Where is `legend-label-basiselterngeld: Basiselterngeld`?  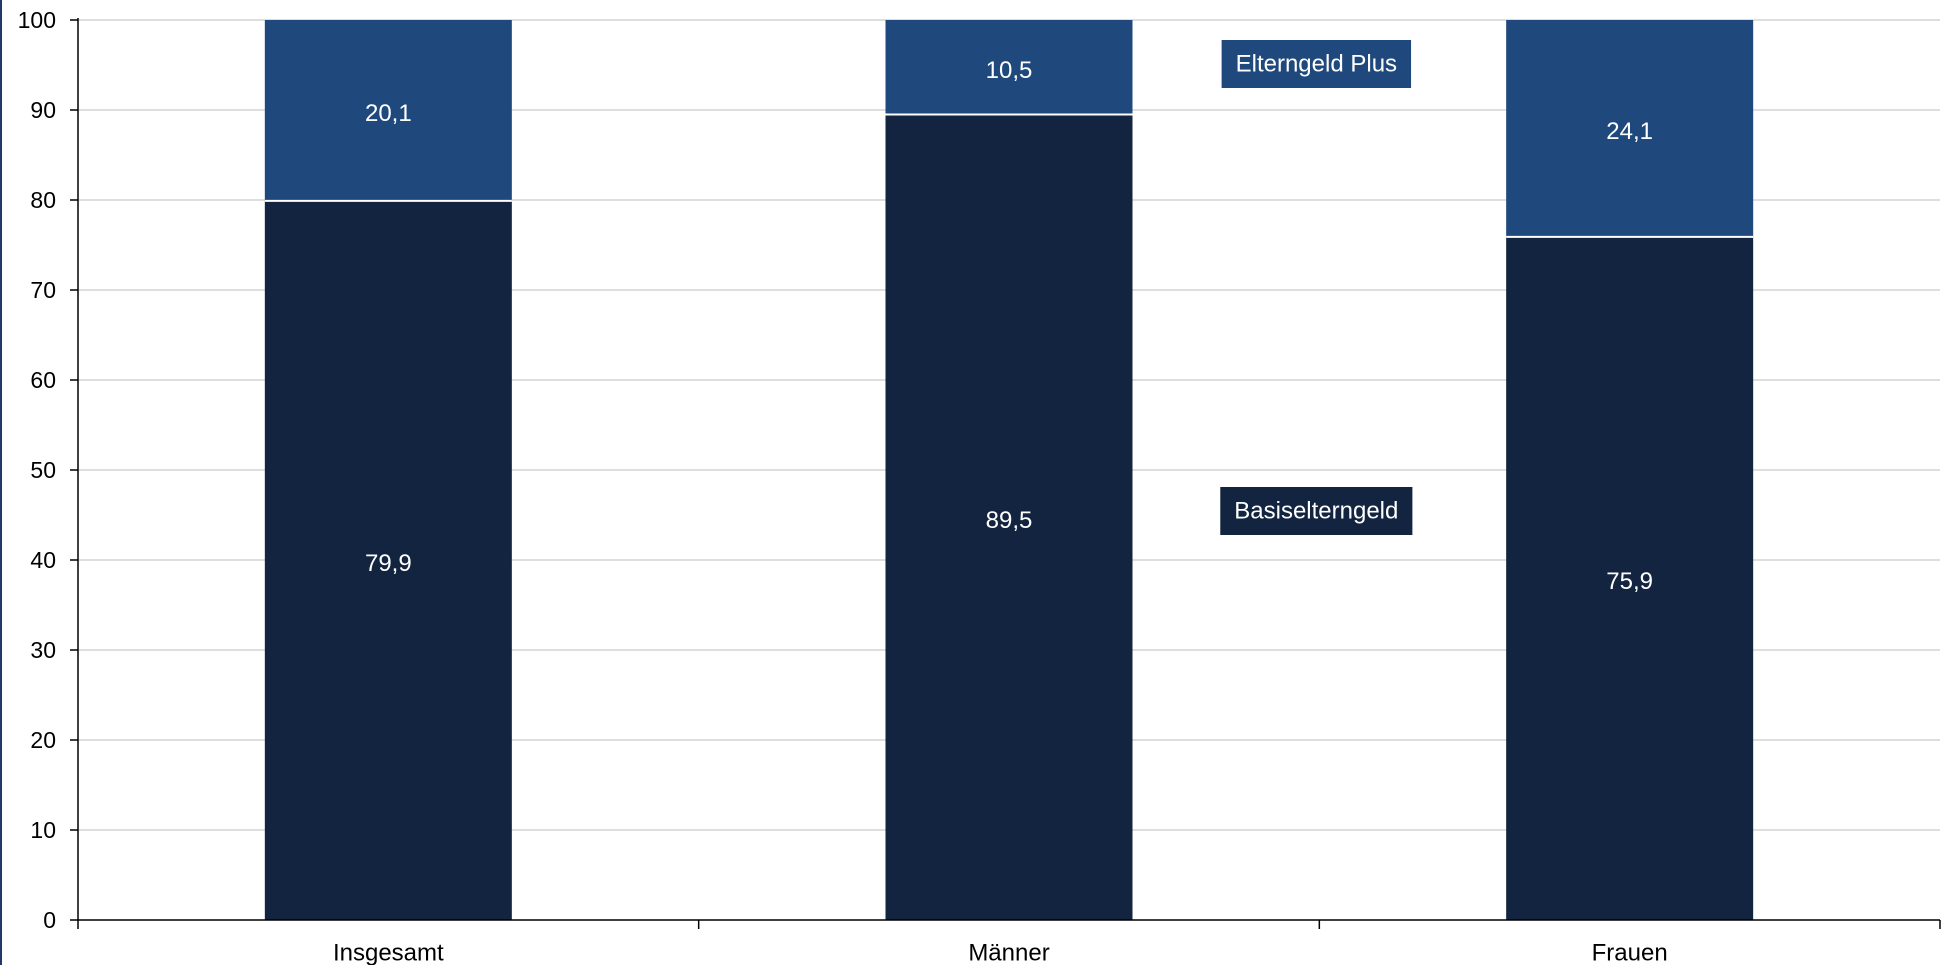
legend-label-basiselterngeld: Basiselterngeld is located at coordinates (1316, 511).